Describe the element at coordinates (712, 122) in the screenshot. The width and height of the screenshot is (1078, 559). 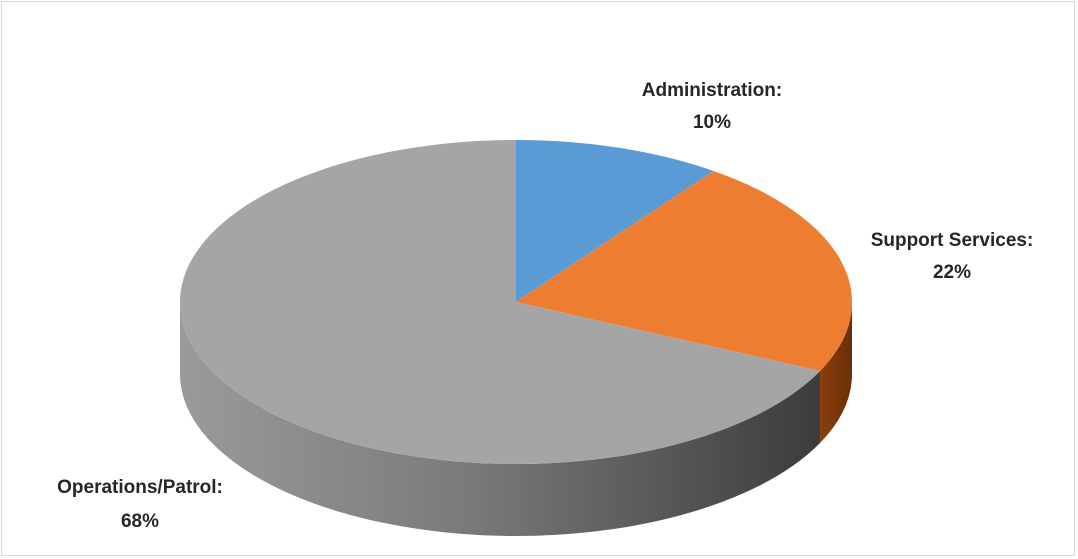
I see `label-administration-pct: 10%` at that location.